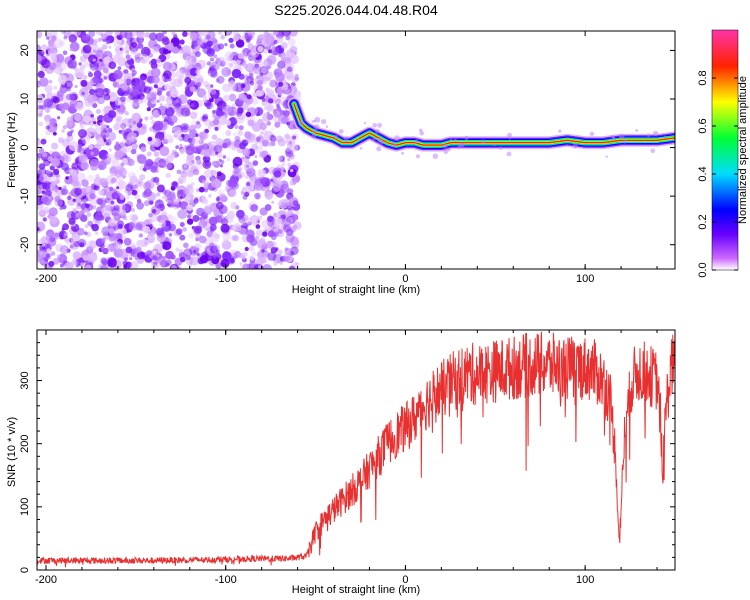 Image resolution: width=750 pixels, height=600 pixels. I want to click on spectrogram-ytick-label: 20, so click(25, 50).